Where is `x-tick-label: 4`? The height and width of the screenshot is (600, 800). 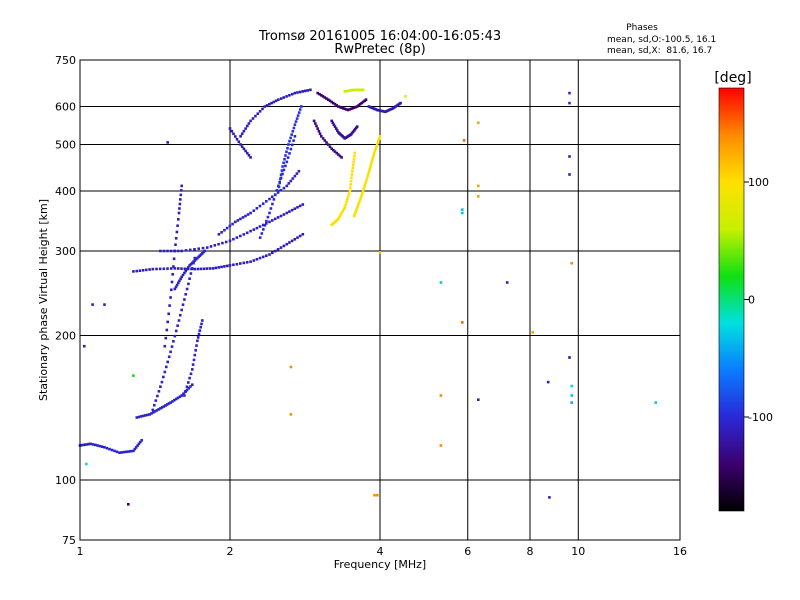 x-tick-label: 4 is located at coordinates (380, 551).